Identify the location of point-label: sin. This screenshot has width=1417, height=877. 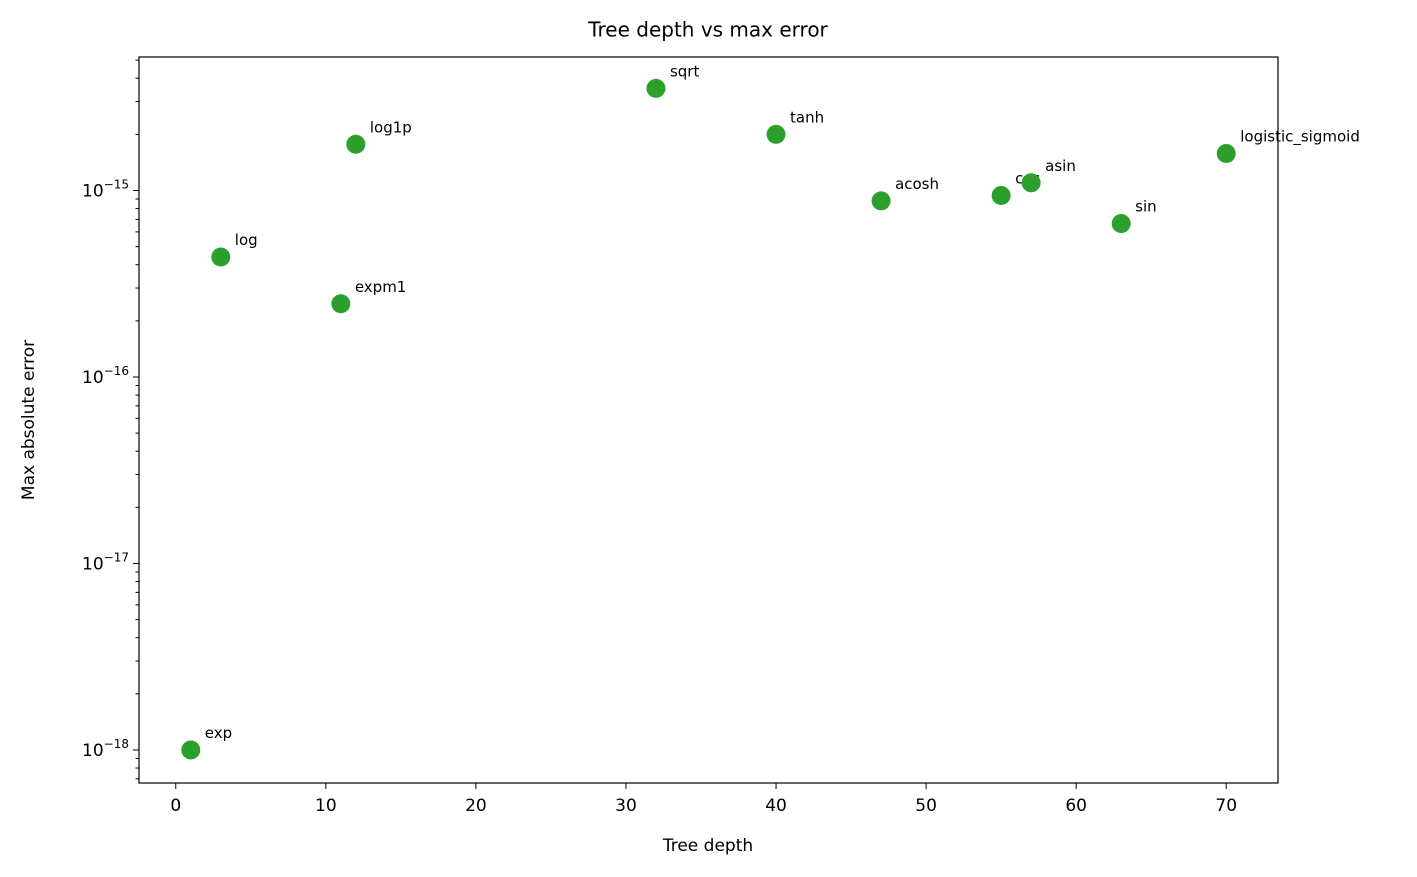
(1146, 207).